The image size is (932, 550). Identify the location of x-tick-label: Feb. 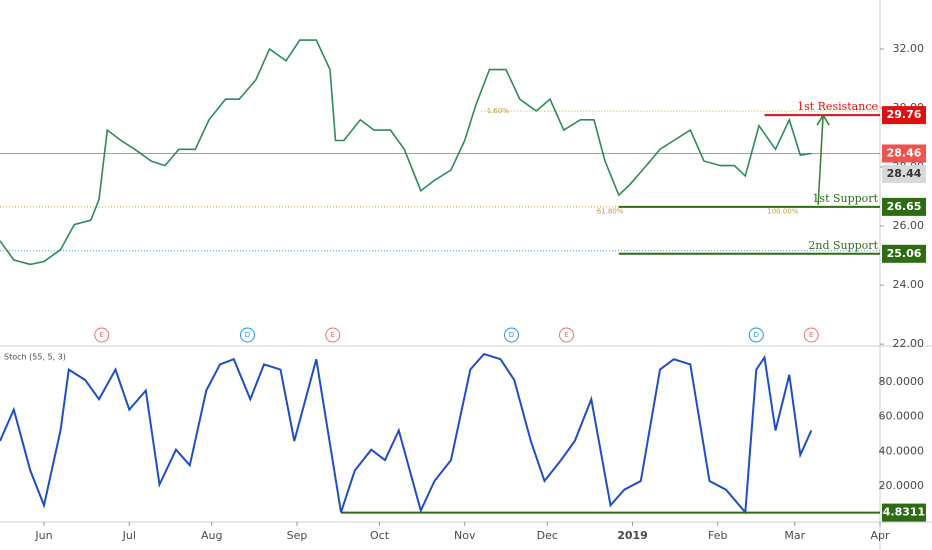
(717, 535).